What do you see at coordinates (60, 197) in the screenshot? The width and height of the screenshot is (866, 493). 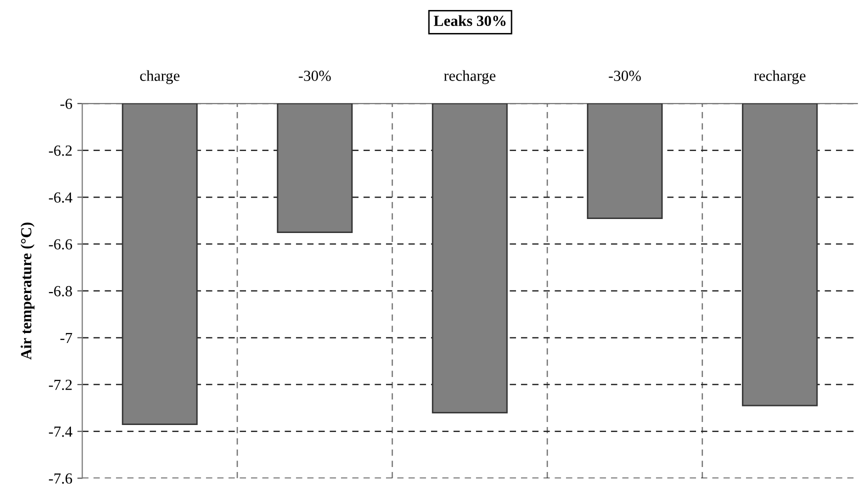 I see `y-tick-label: -6.4` at bounding box center [60, 197].